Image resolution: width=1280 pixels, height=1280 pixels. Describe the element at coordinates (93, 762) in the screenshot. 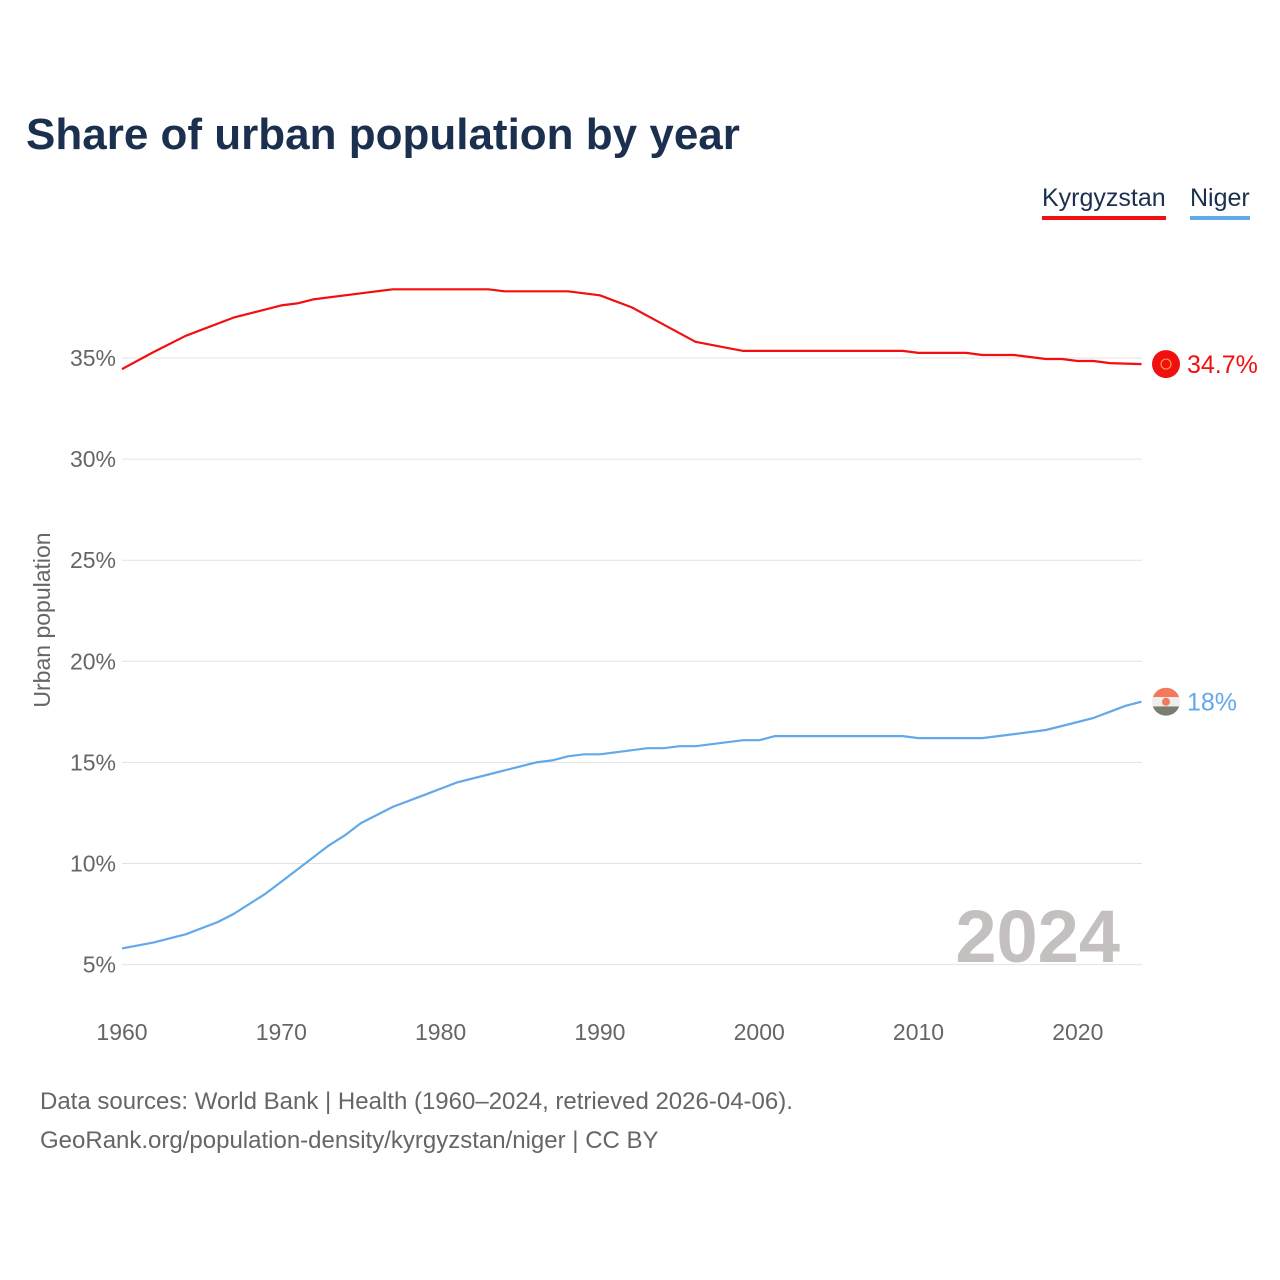

I see `y-tick-label: 15%` at that location.